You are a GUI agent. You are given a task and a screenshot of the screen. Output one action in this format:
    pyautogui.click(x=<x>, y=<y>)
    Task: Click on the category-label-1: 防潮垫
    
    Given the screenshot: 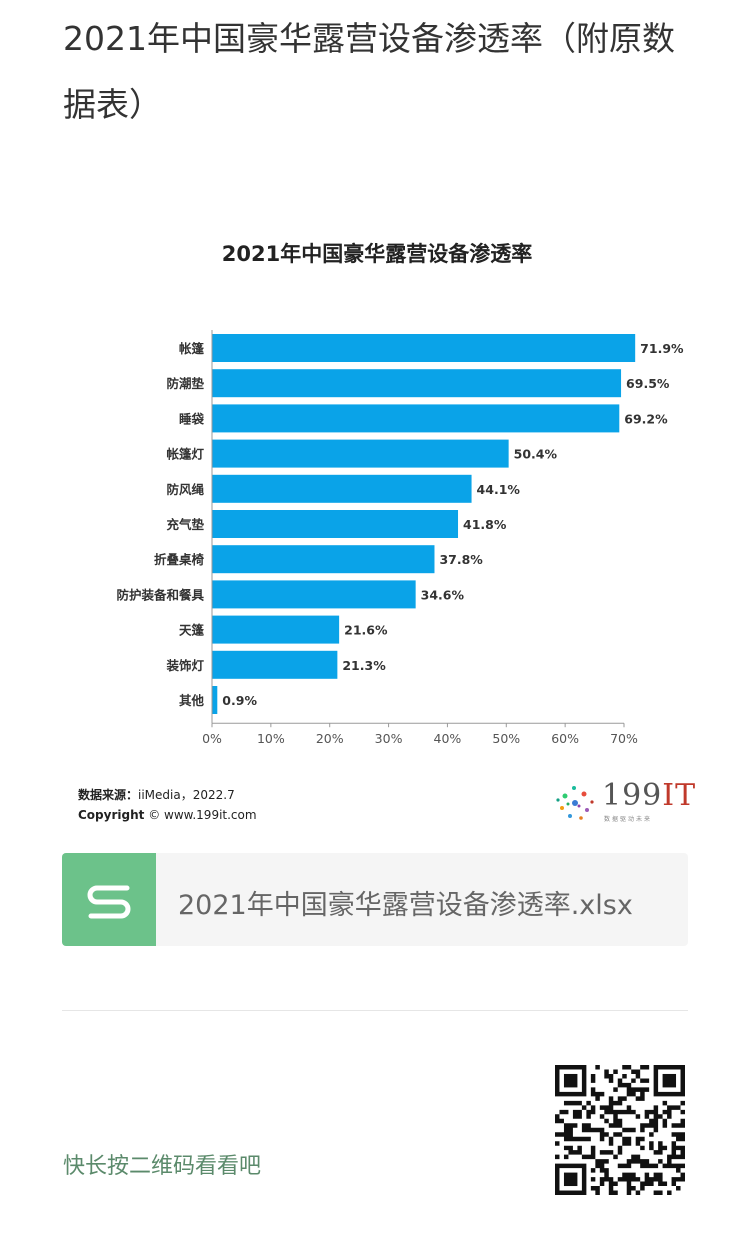 What is the action you would take?
    pyautogui.click(x=185, y=383)
    